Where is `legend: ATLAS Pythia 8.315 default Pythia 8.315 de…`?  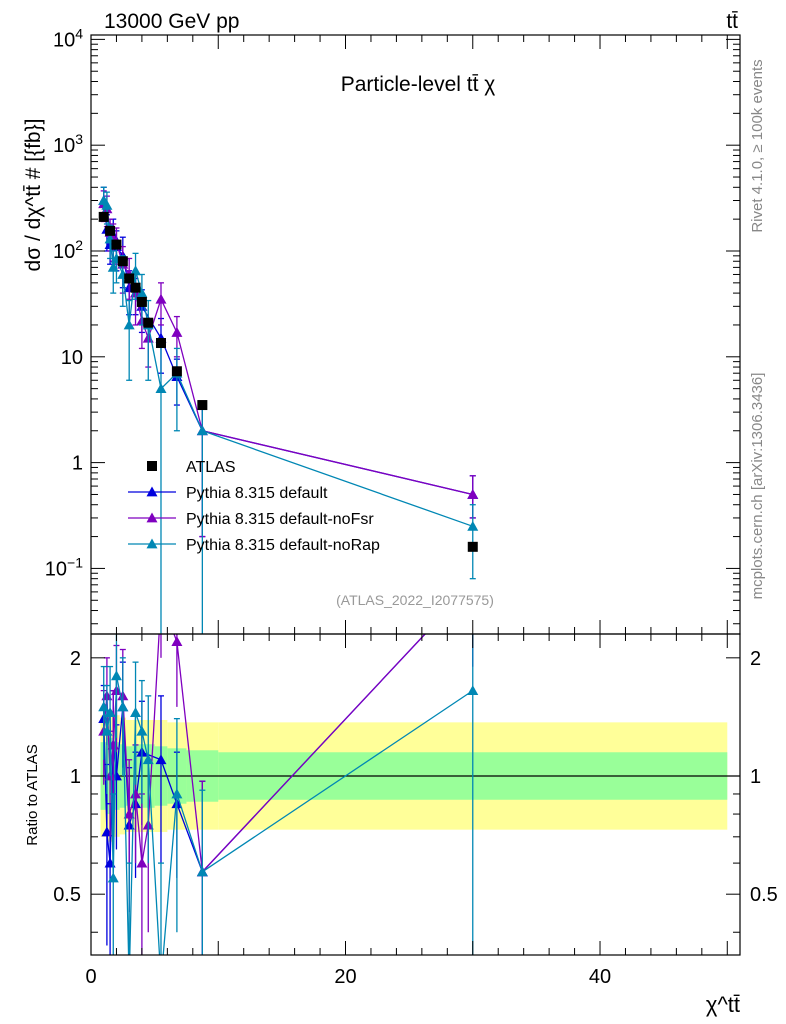
legend: ATLAS Pythia 8.315 default Pythia 8.315 de… is located at coordinates (254, 506).